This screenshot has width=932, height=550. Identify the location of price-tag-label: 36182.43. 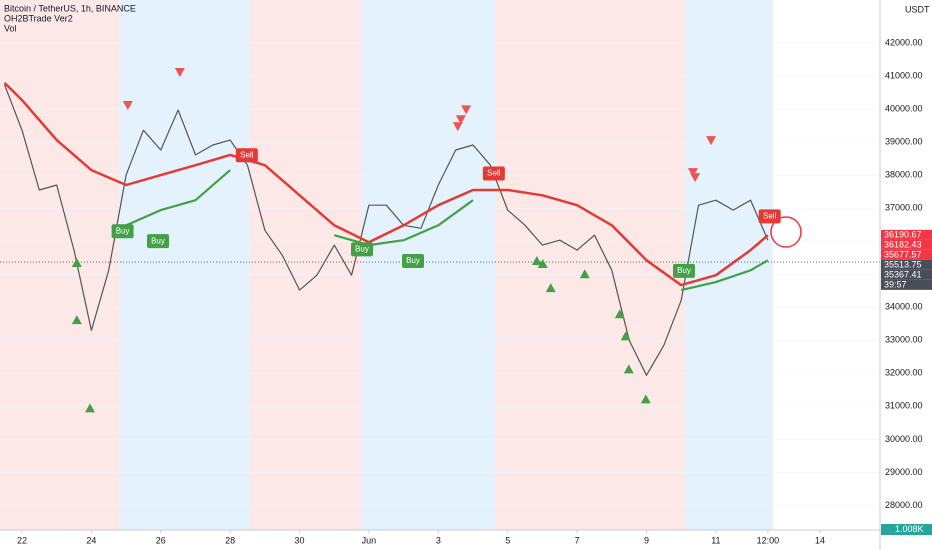
(903, 244).